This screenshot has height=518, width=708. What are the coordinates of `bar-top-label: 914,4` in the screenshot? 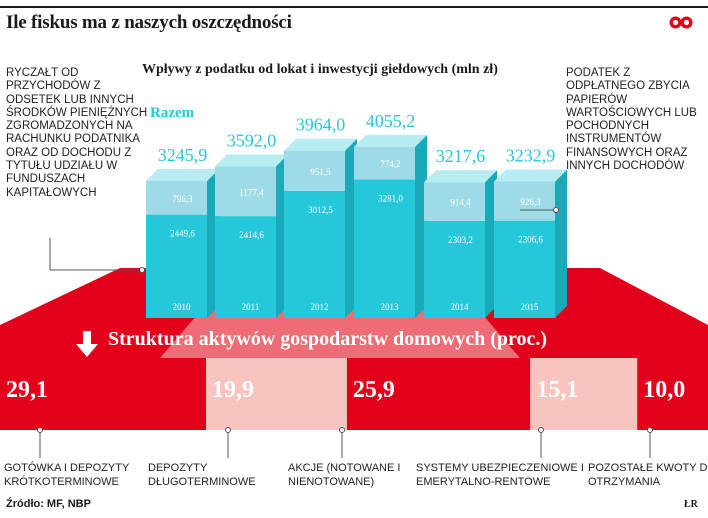 It's located at (460, 203).